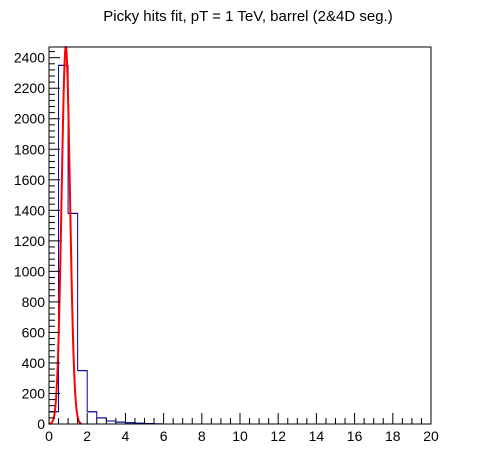 Image resolution: width=496 pixels, height=472 pixels. I want to click on y-tick-label: 1400, so click(29, 210).